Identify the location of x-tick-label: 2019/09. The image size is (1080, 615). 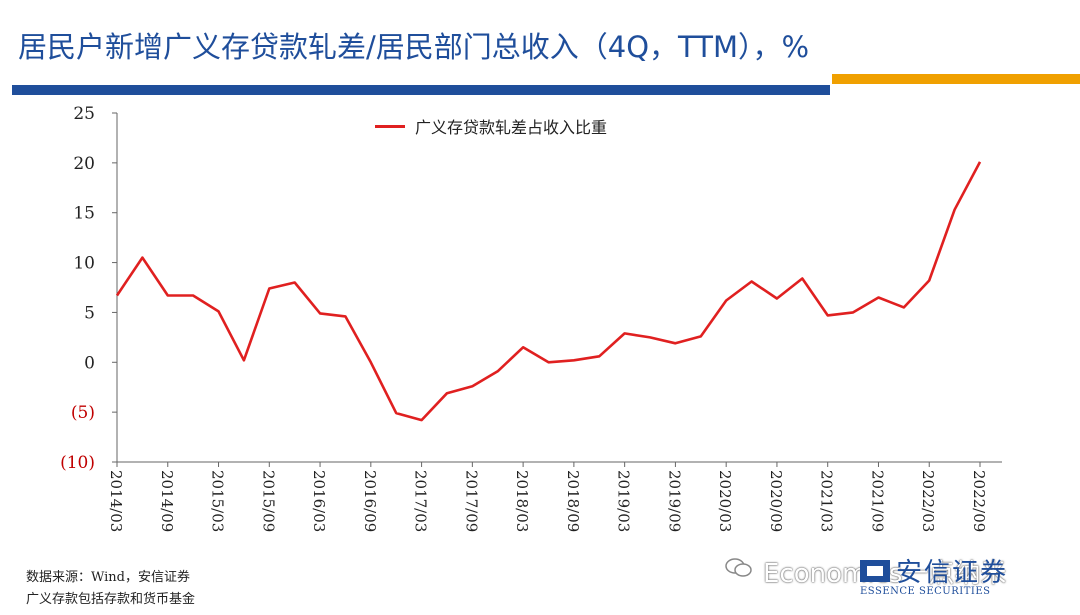
(674, 501).